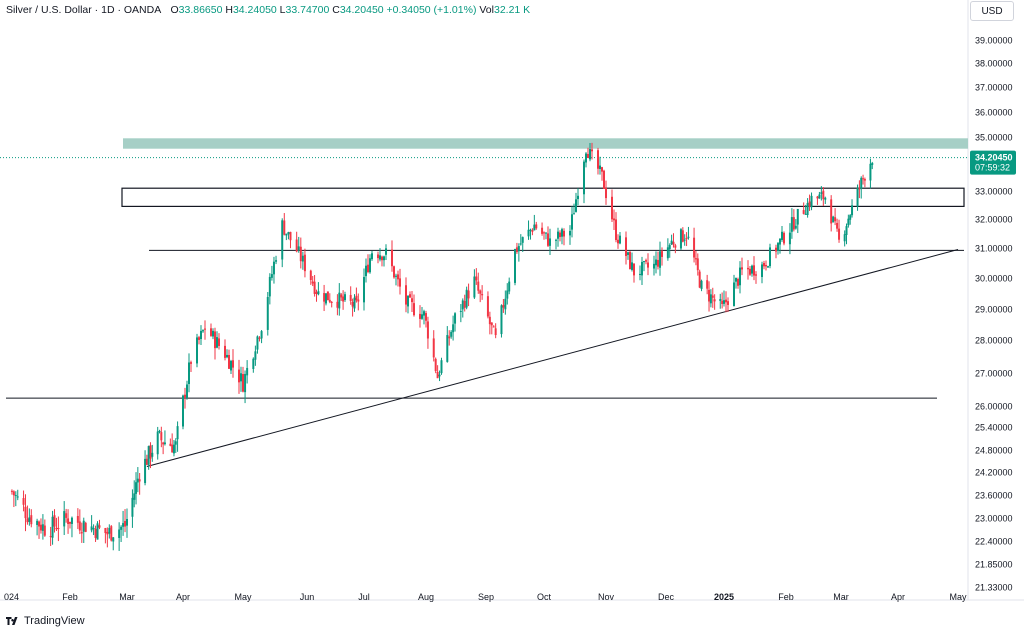  I want to click on currency-button: USD, so click(992, 11).